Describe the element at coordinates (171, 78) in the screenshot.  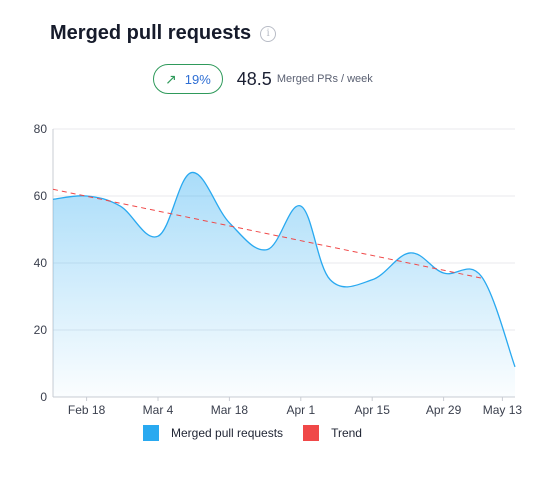
I see `arrow-up-right-icon: ↗` at that location.